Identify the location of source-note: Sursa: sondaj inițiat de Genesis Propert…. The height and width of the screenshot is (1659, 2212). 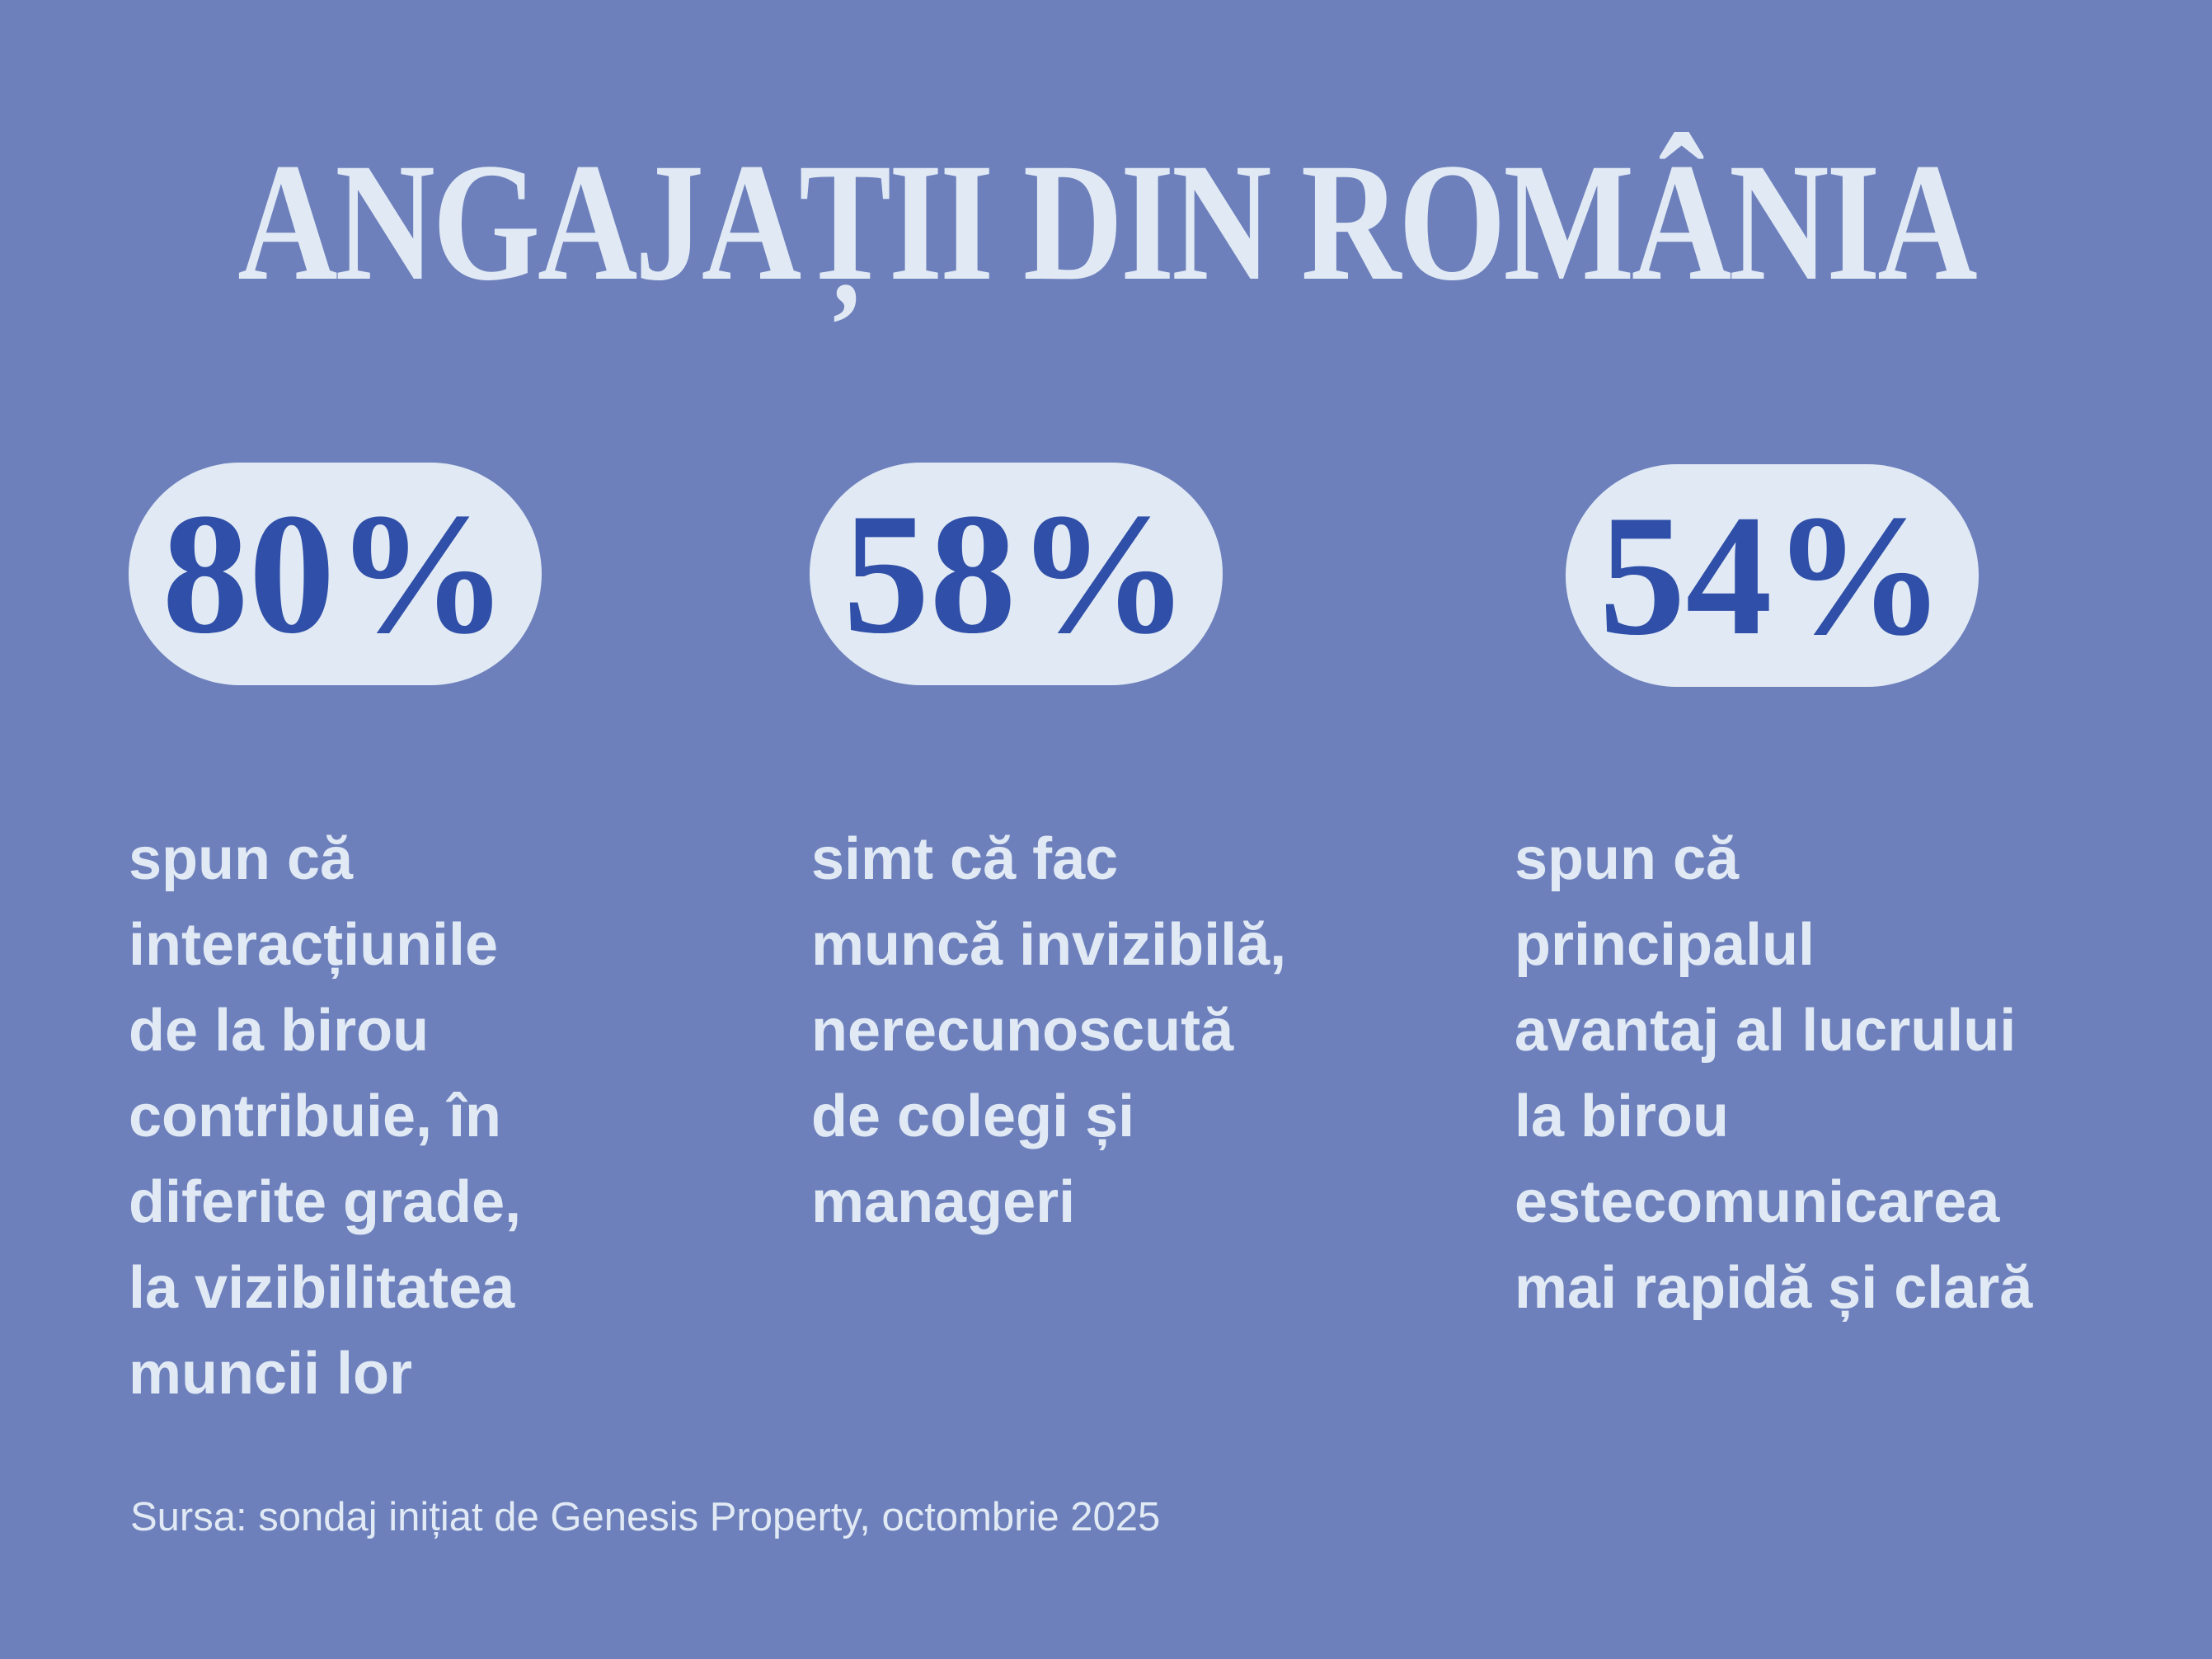
(645, 1517).